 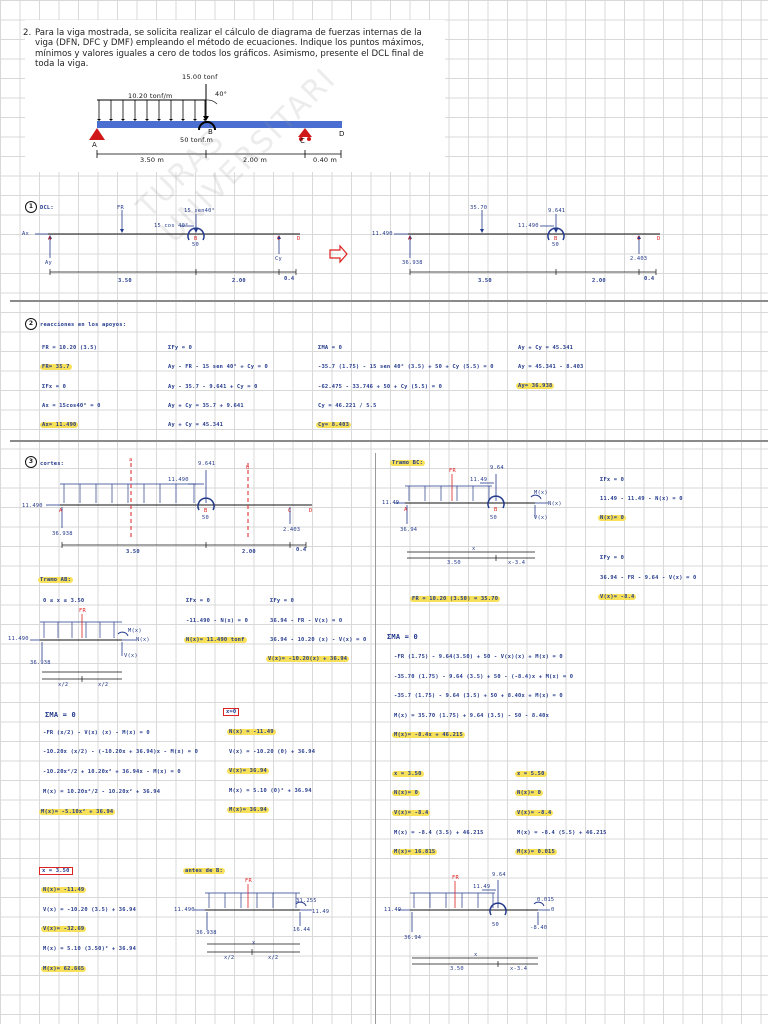 What do you see at coordinates (412, 263) in the screenshot?
I see `dcl2-ay: 36.938` at bounding box center [412, 263].